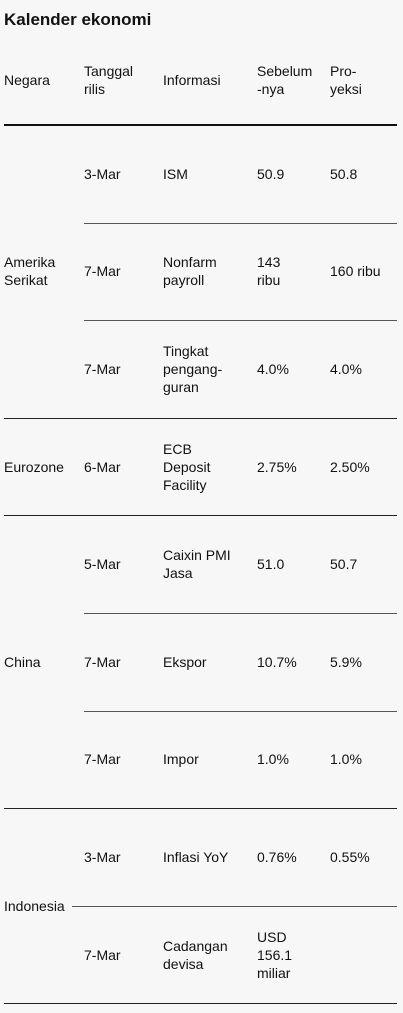 This screenshot has width=403, height=1013. I want to click on prev-cell: USD, so click(272, 936).